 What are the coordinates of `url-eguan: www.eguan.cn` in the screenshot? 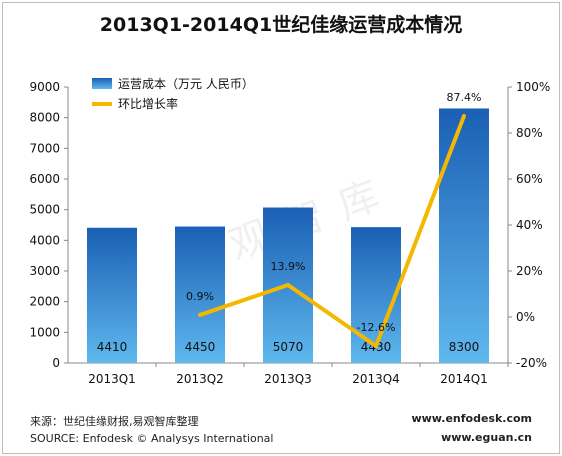 It's located at (486, 437).